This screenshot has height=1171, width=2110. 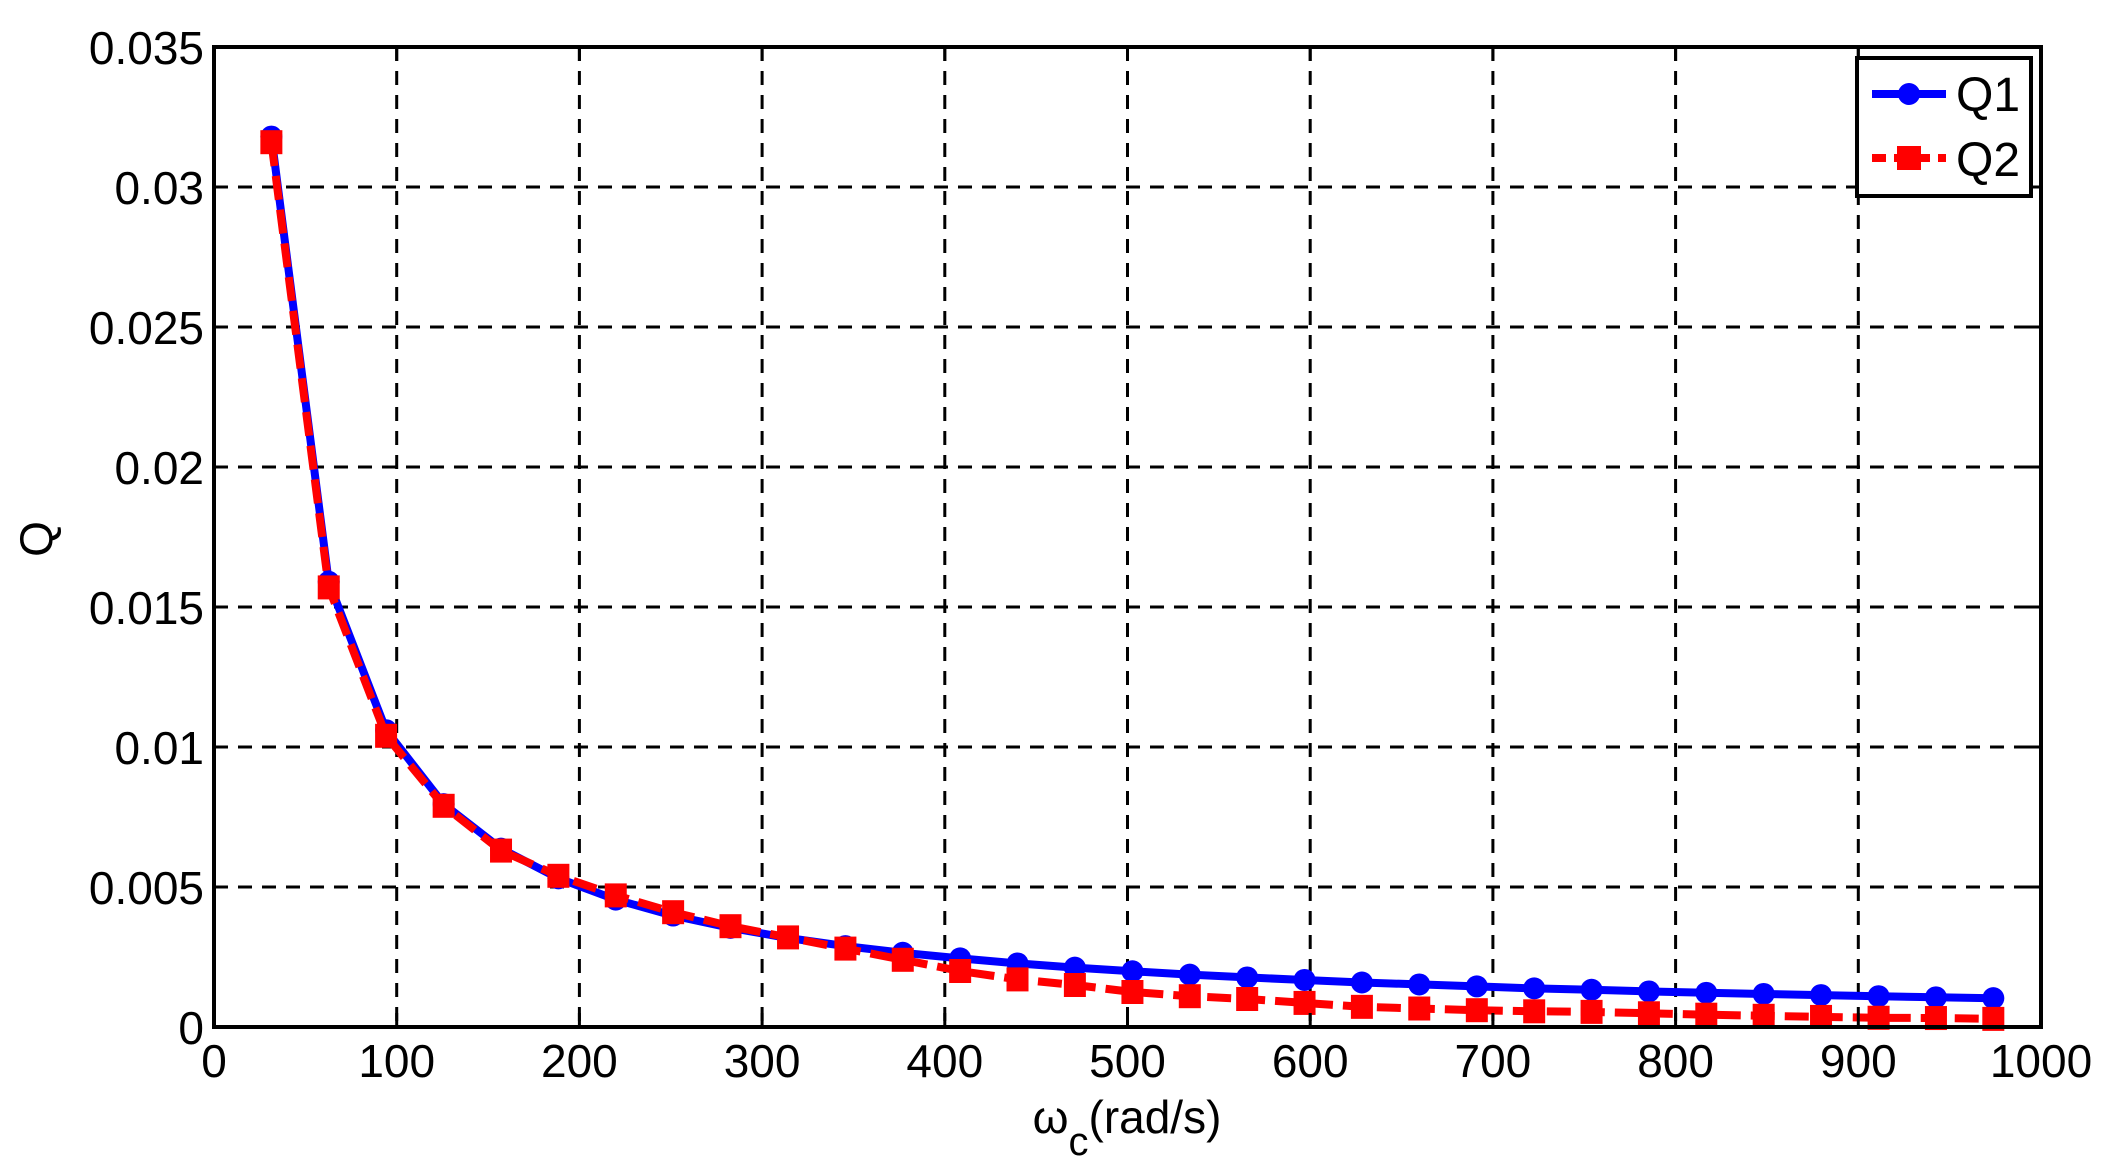 I want to click on y-tick-label: 0.01, so click(x=159, y=748).